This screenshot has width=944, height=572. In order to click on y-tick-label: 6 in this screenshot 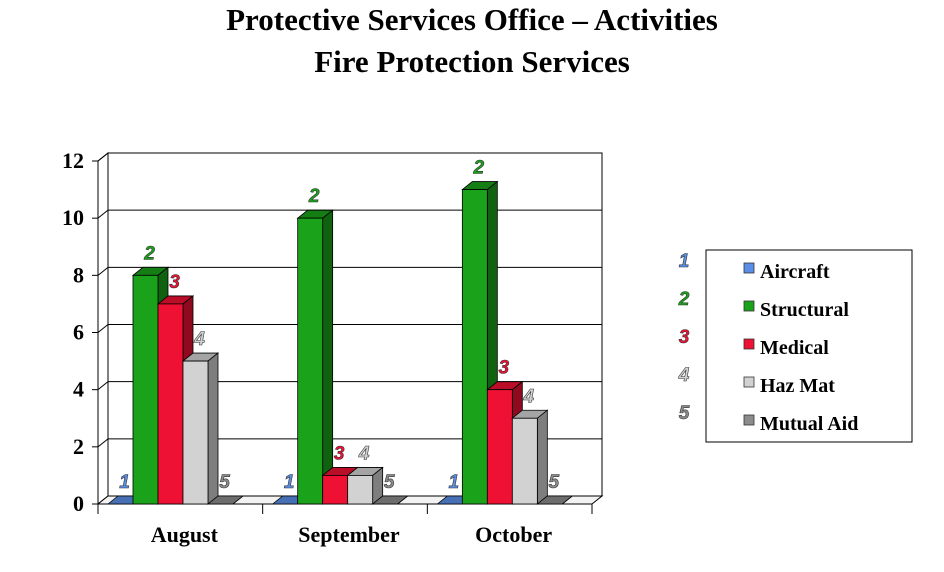, I will do `click(78, 332)`.